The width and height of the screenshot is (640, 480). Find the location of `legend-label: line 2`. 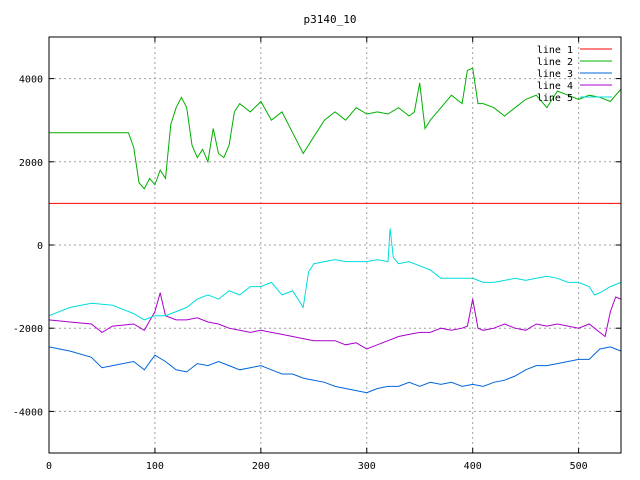

legend-label: line 2 is located at coordinates (555, 62).